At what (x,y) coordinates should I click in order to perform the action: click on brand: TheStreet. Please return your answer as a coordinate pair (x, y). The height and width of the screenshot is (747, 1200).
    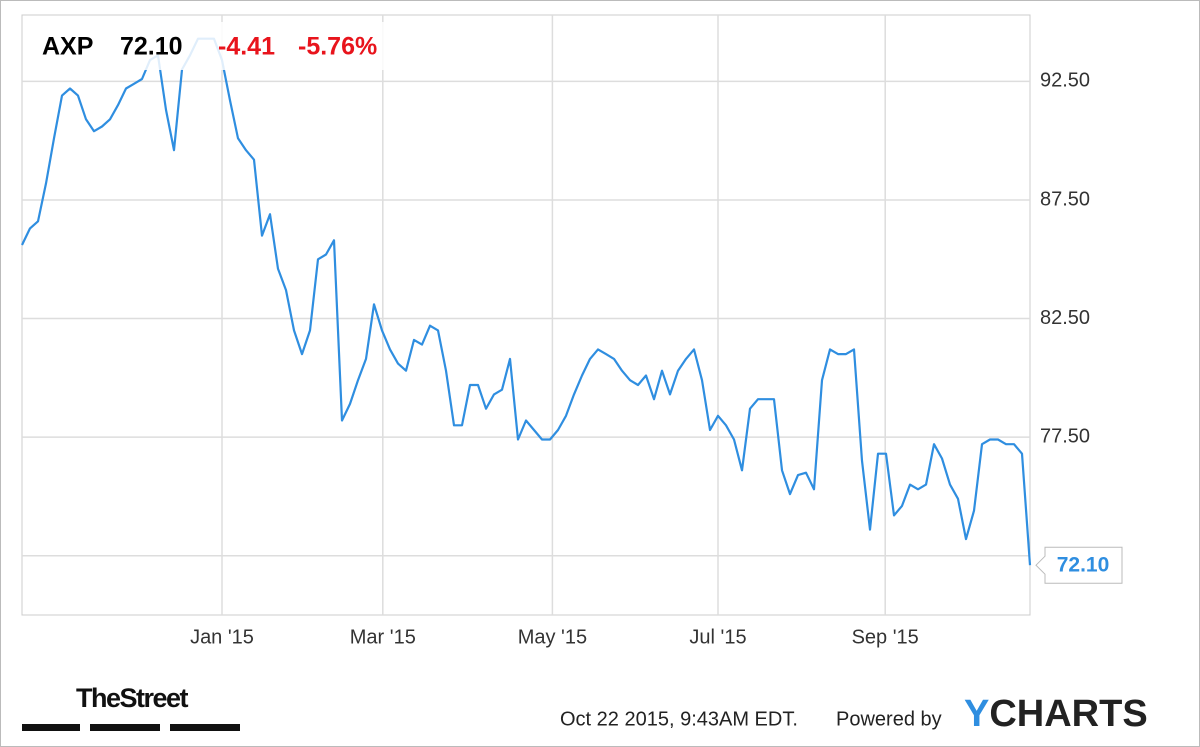
    Looking at the image, I should click on (132, 698).